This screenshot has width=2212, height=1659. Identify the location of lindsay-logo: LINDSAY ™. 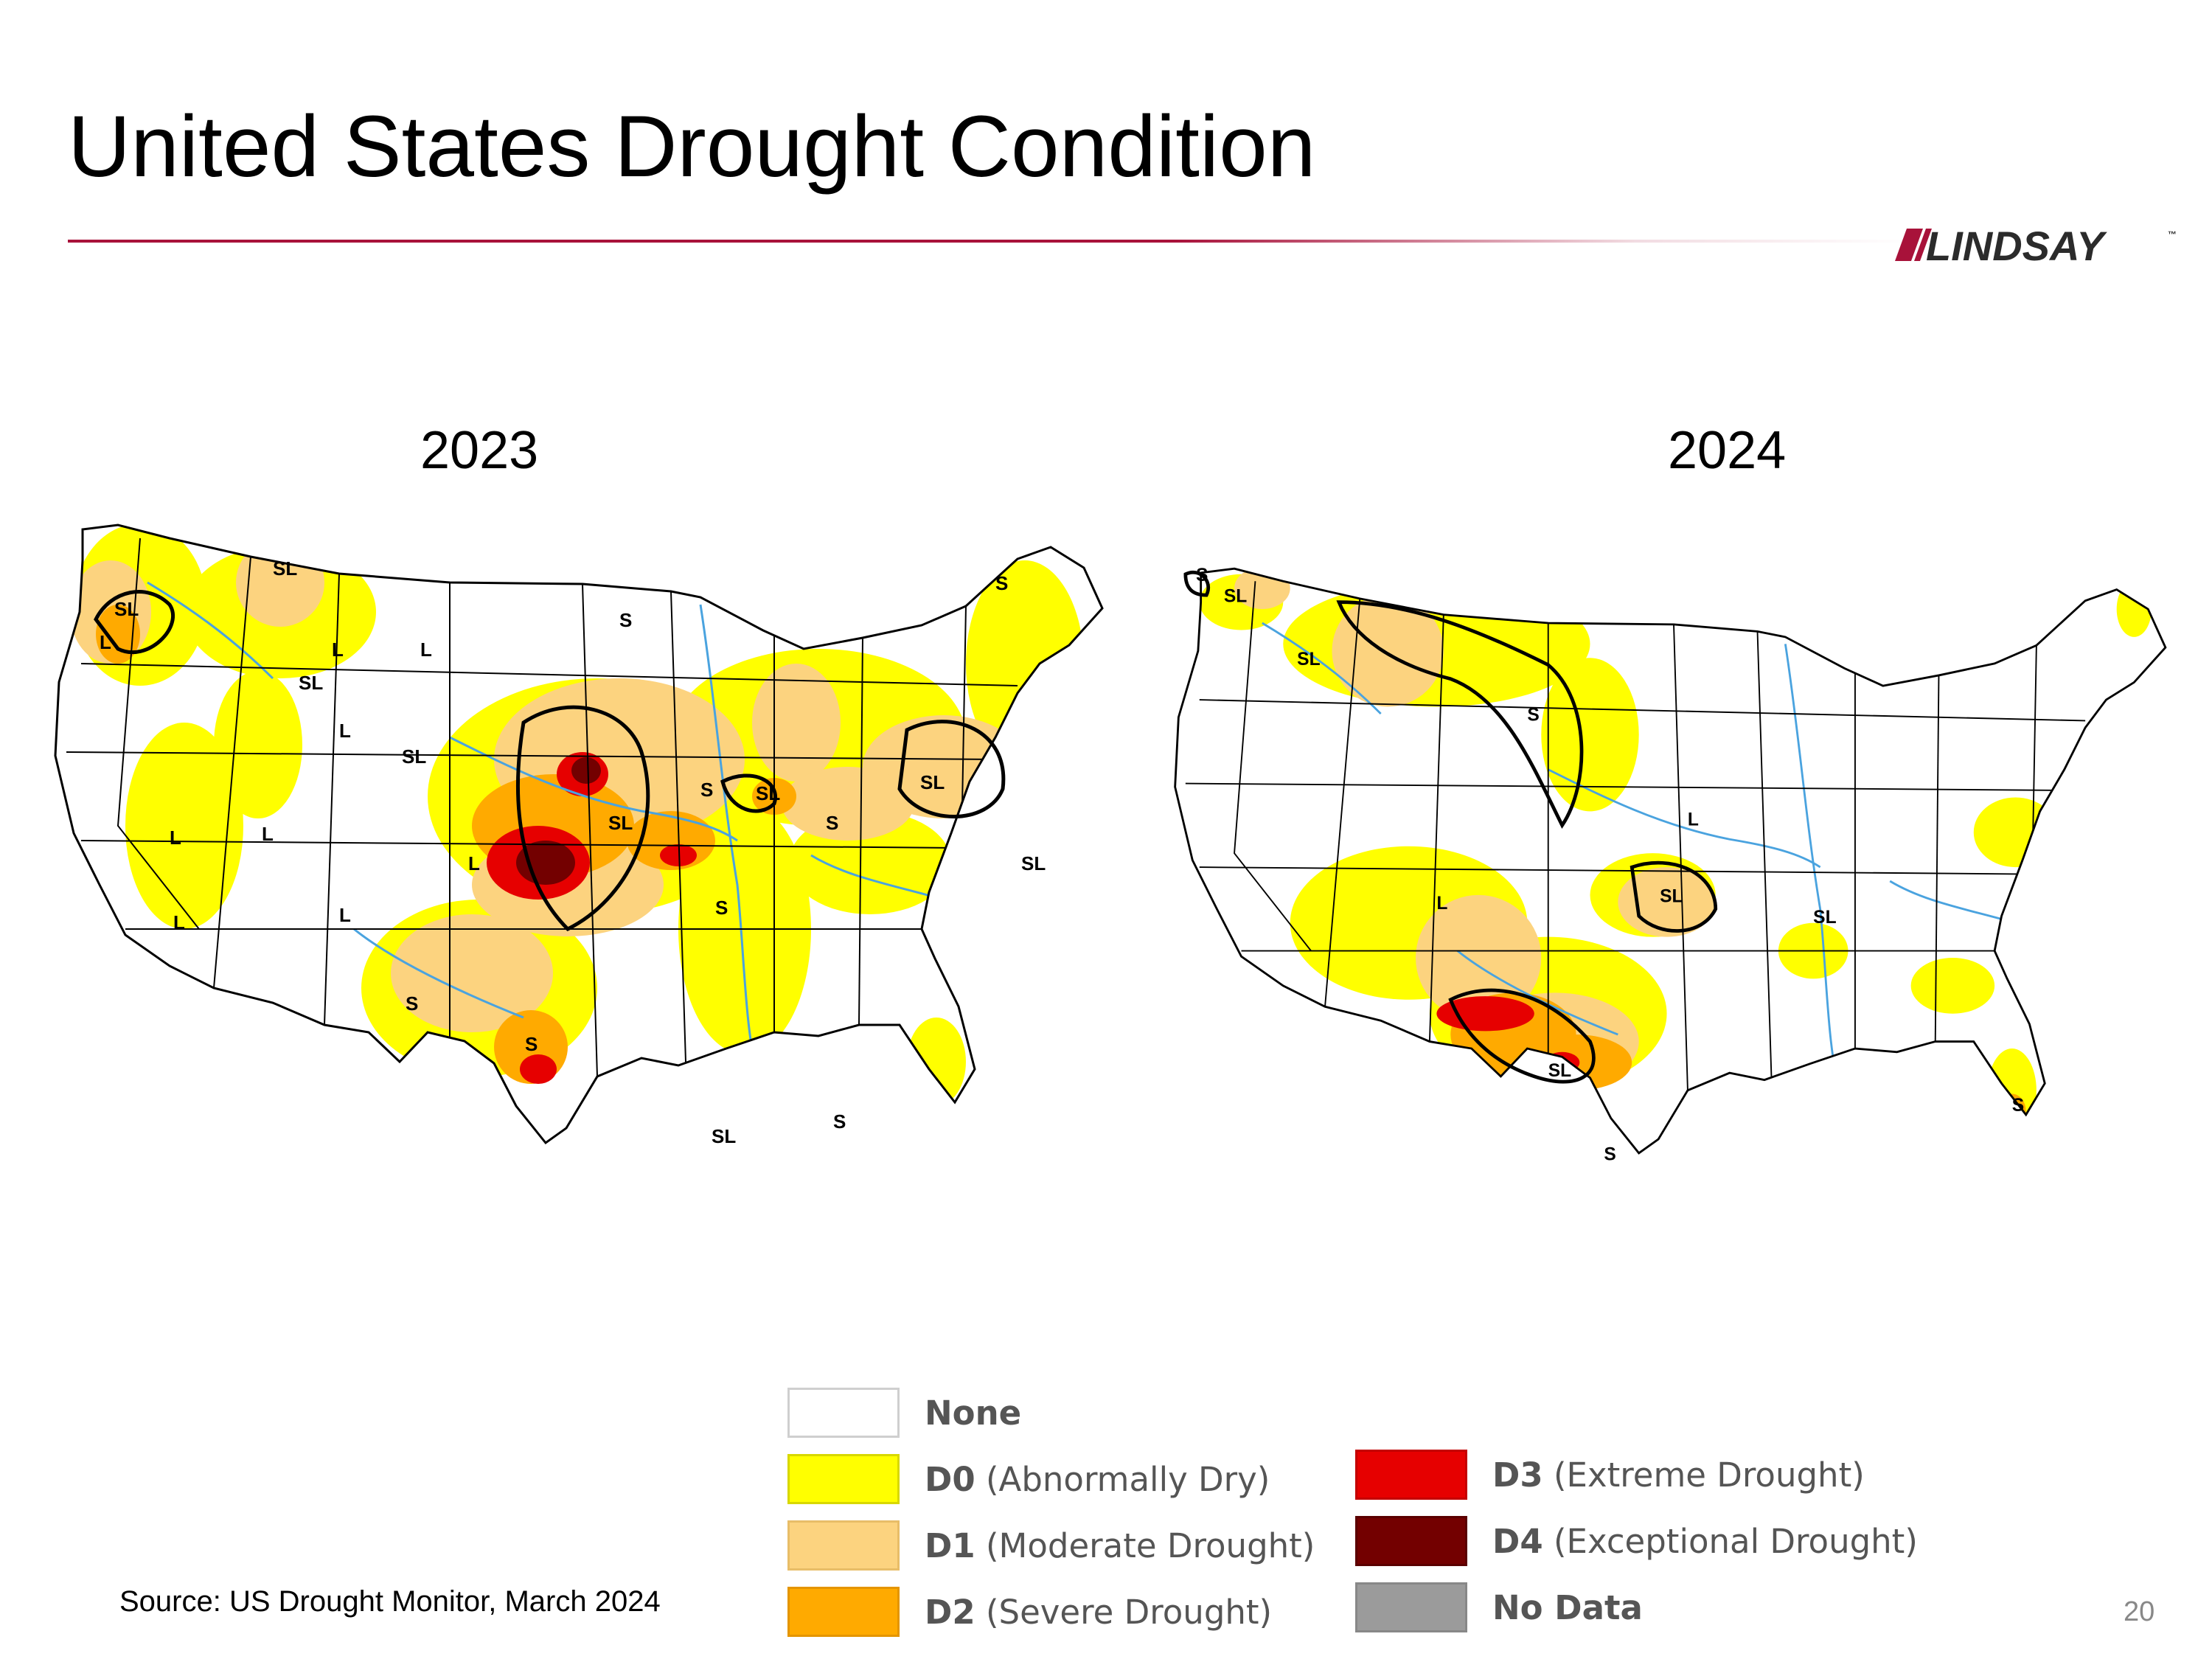
(2036, 244).